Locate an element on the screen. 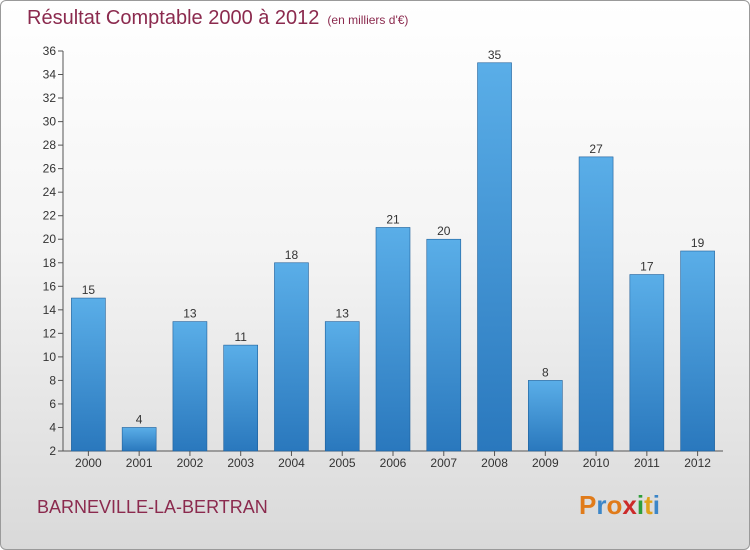  bar-2003 is located at coordinates (240, 398).